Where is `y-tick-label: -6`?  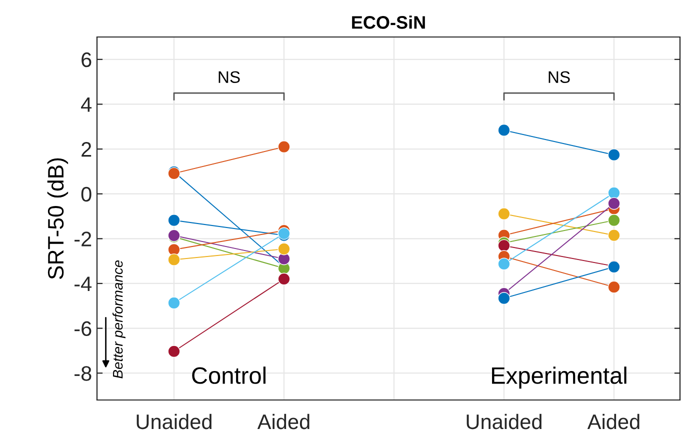 y-tick-label: -6 is located at coordinates (83, 328).